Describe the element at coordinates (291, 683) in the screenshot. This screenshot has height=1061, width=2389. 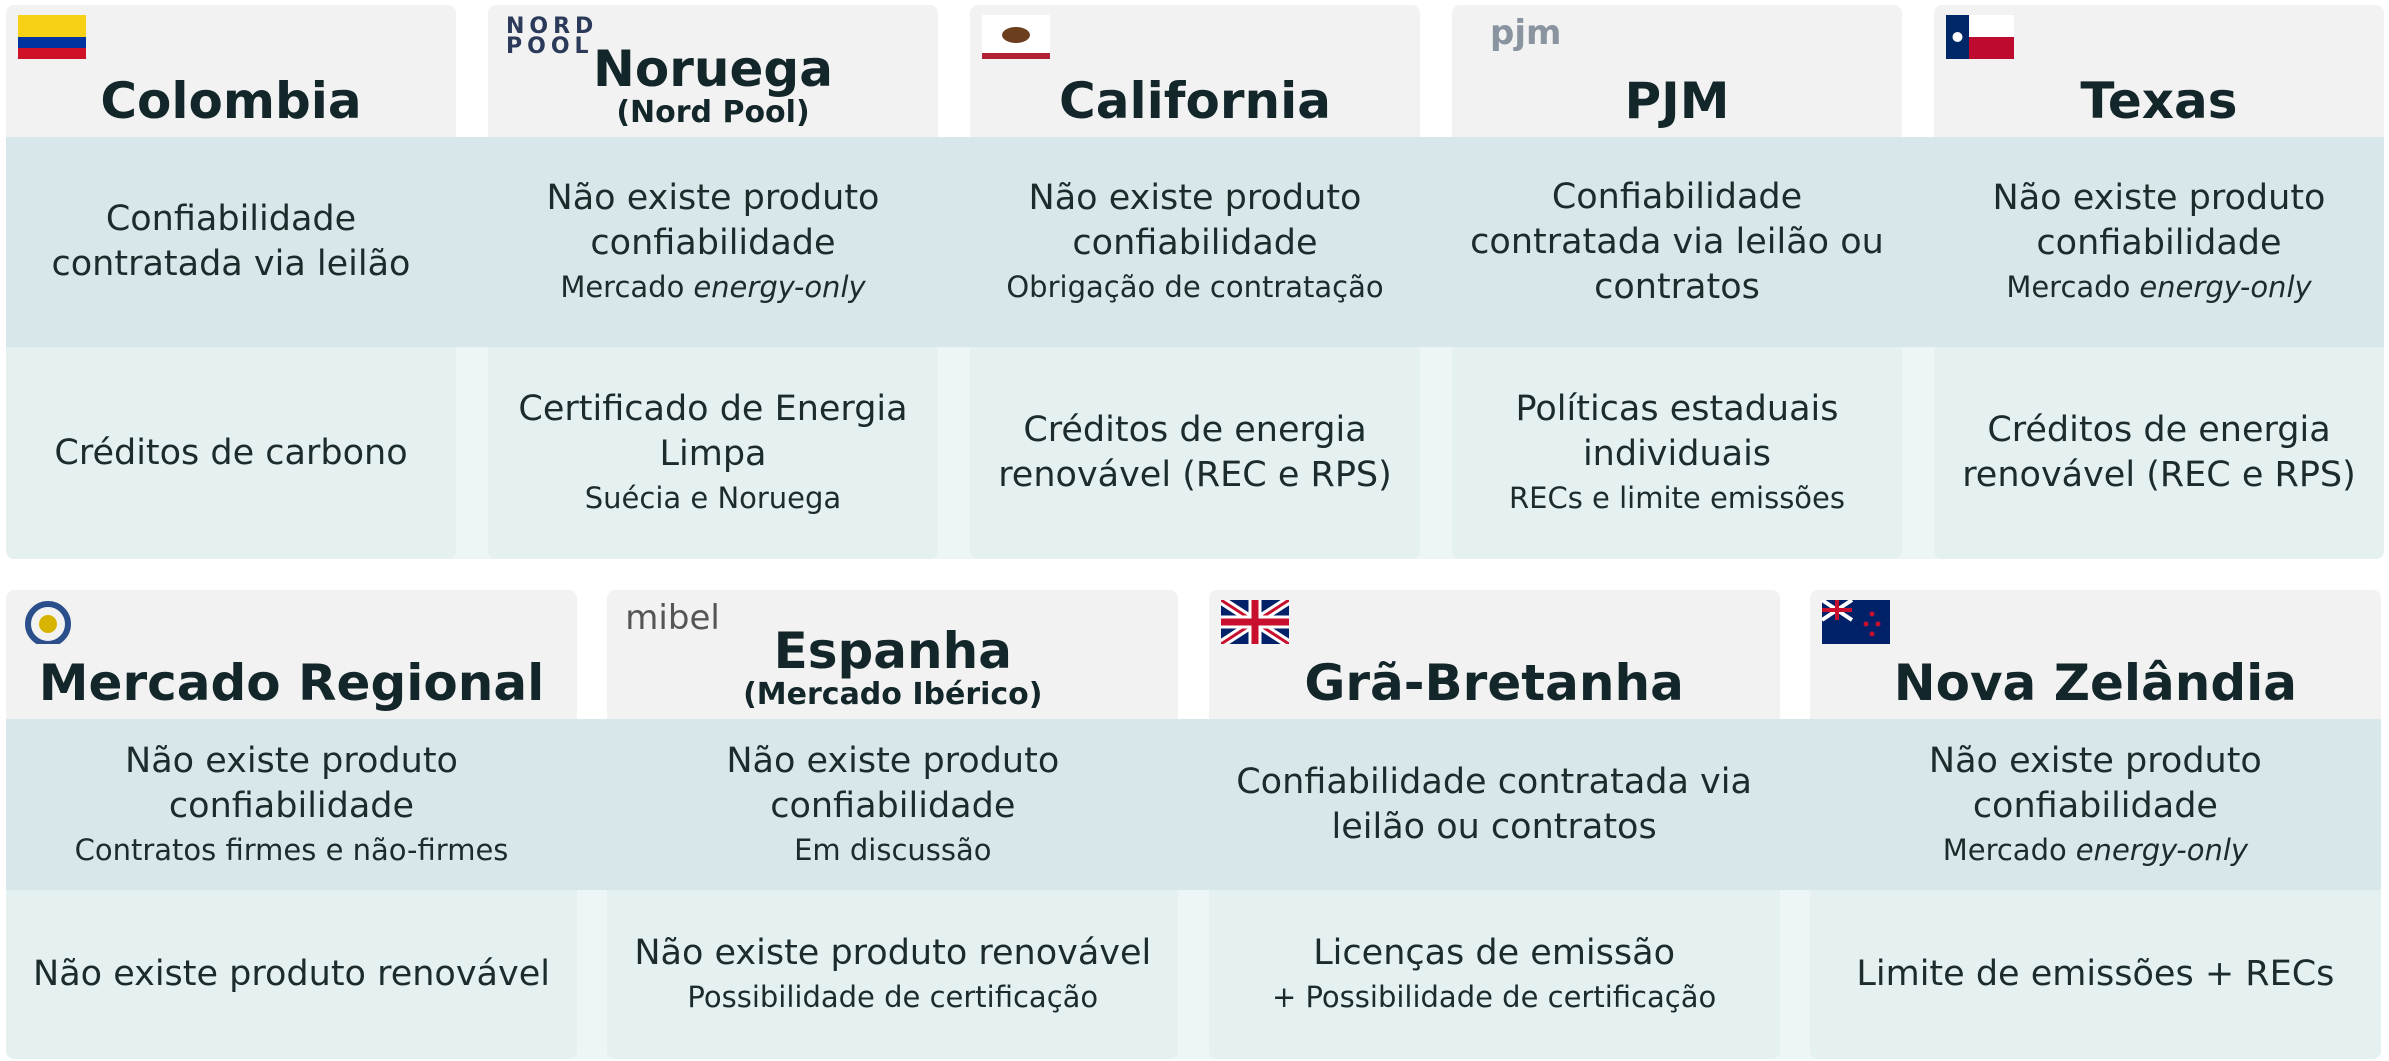
I see `card-title: Mercado Regional` at that location.